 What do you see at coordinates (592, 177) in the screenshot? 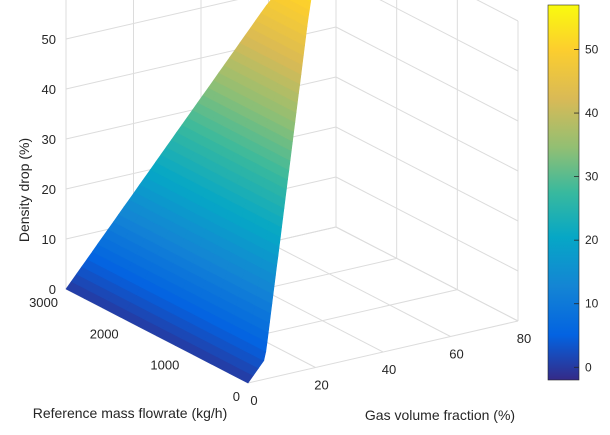
I see `colorbar-tick-label: 30` at bounding box center [592, 177].